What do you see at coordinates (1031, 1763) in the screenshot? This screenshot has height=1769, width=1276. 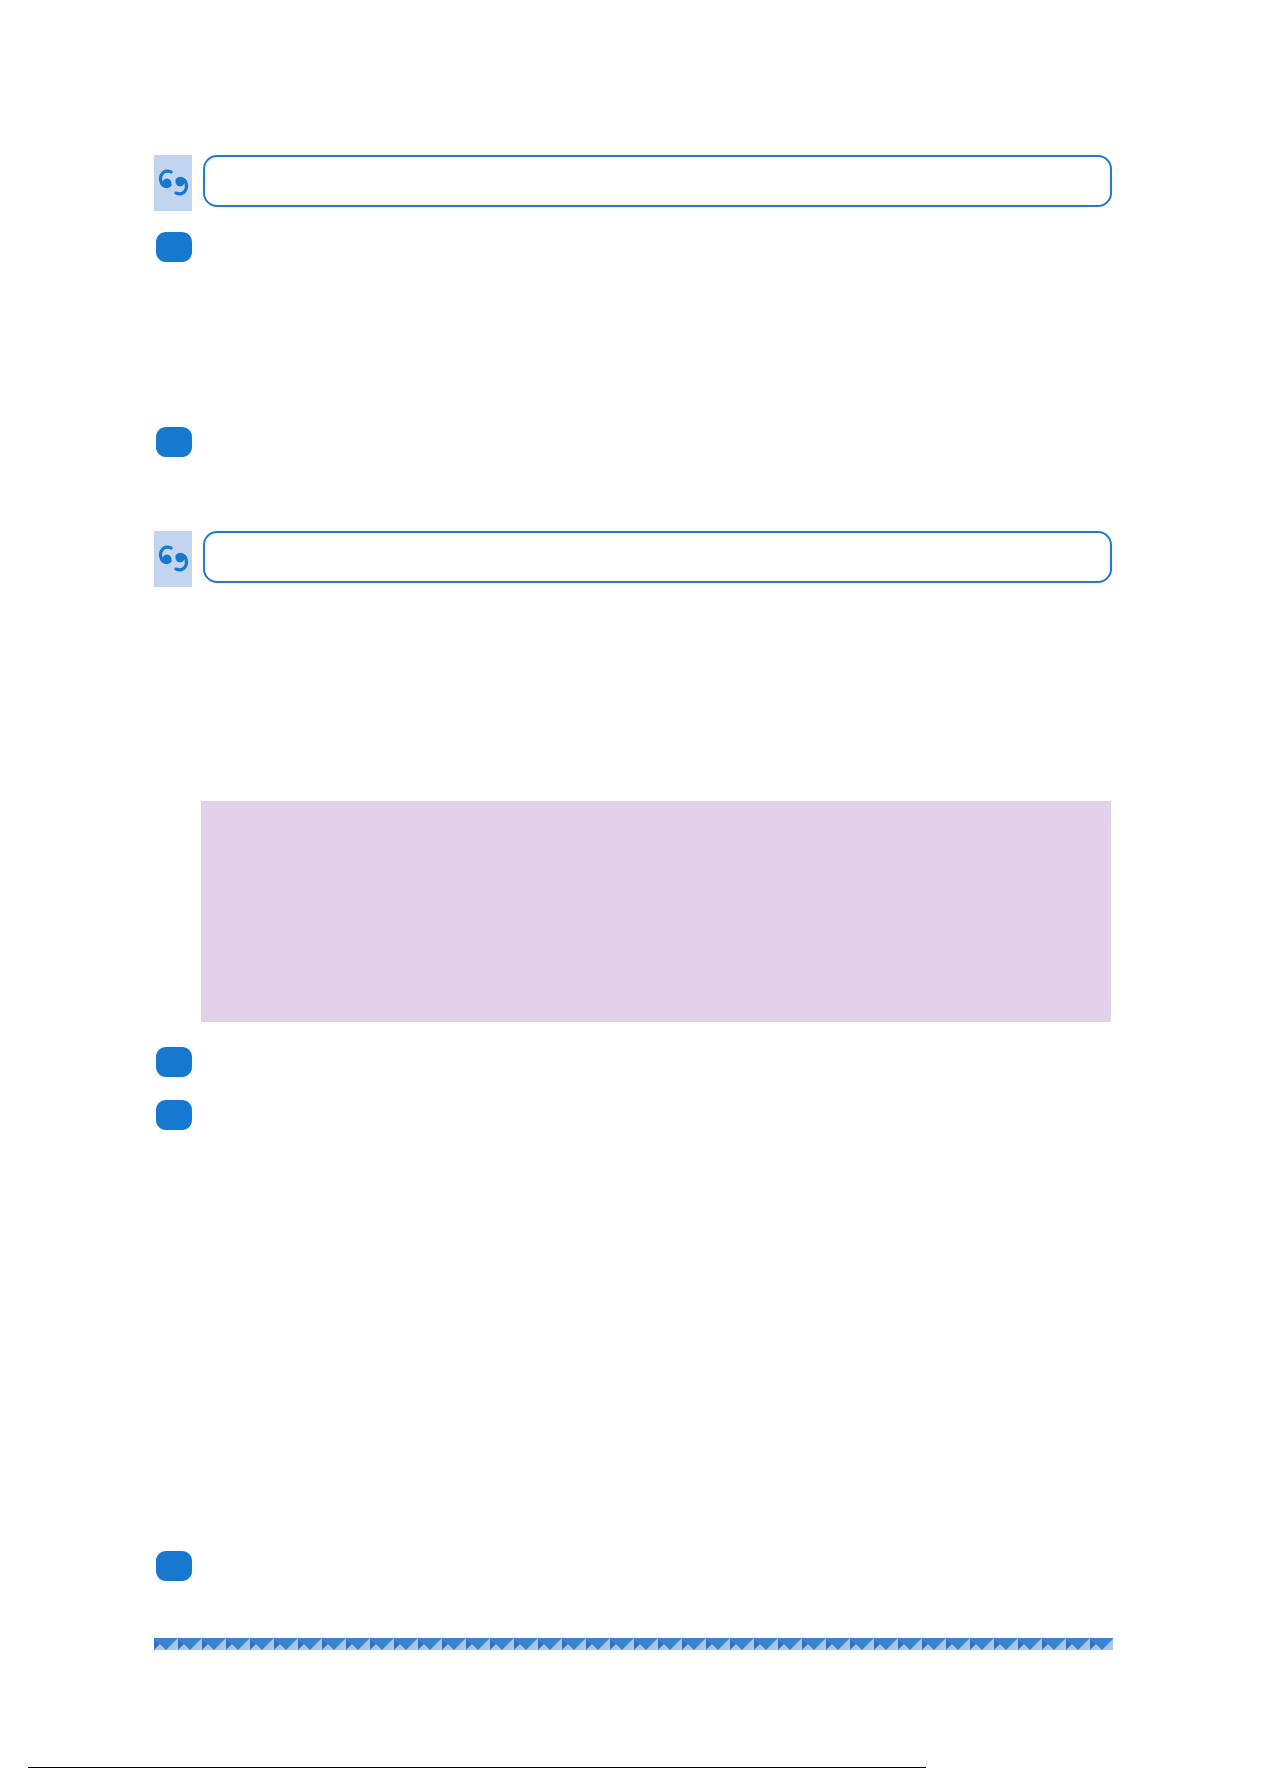 I see `footer-text` at bounding box center [1031, 1763].